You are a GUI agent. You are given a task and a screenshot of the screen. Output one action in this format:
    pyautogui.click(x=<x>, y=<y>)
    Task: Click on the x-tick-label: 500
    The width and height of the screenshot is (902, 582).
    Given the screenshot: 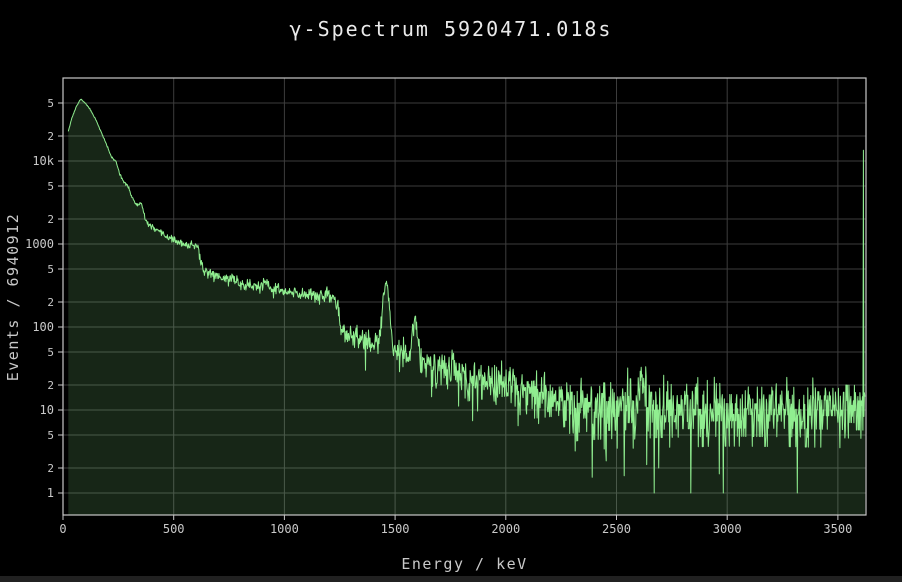 What is the action you would take?
    pyautogui.click(x=174, y=529)
    